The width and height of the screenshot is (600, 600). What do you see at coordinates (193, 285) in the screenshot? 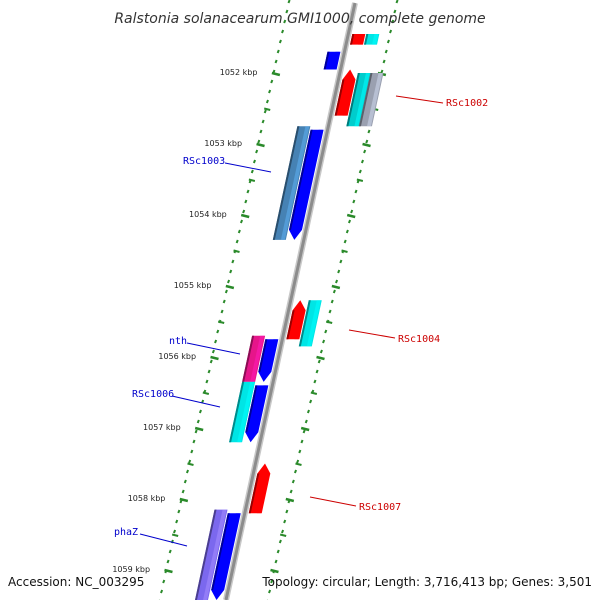
I see `position-label: 1055 kbp` at bounding box center [193, 285].